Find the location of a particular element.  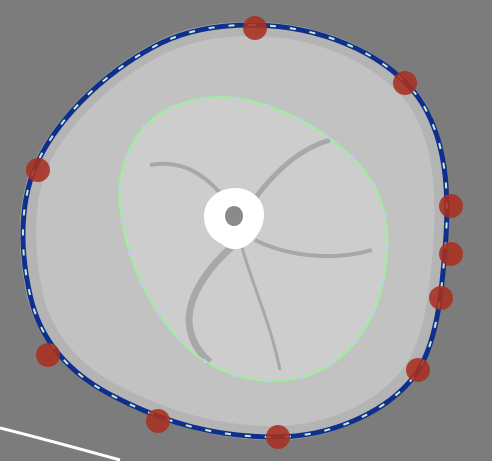

bone-marrow is located at coordinates (234, 216).